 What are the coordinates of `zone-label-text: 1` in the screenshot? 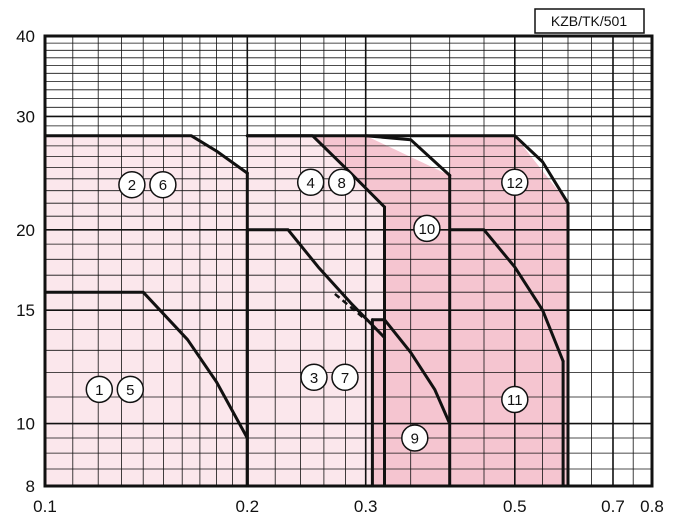 It's located at (99, 390).